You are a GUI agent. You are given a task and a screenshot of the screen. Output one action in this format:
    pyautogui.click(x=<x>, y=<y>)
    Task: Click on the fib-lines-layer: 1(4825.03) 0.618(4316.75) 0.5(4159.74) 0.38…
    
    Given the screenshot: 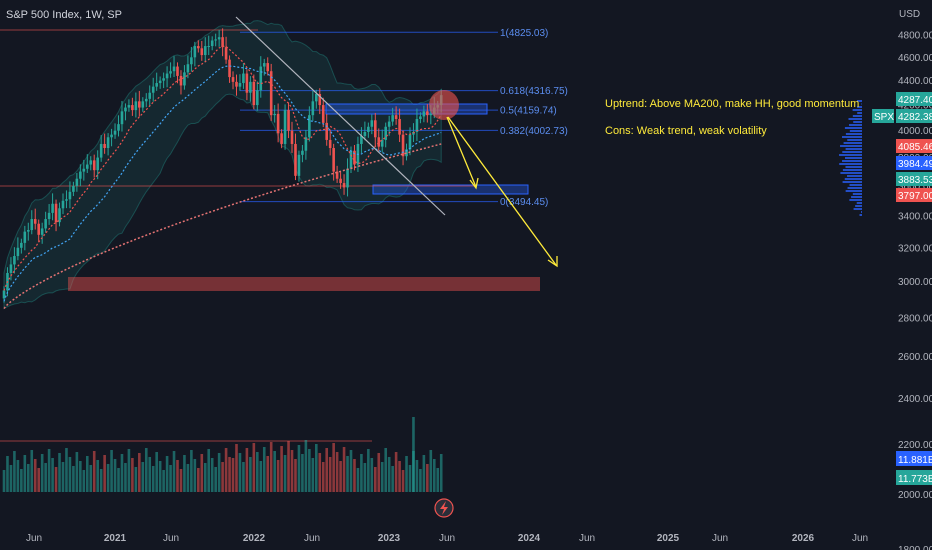 What is the action you would take?
    pyautogui.click(x=404, y=118)
    